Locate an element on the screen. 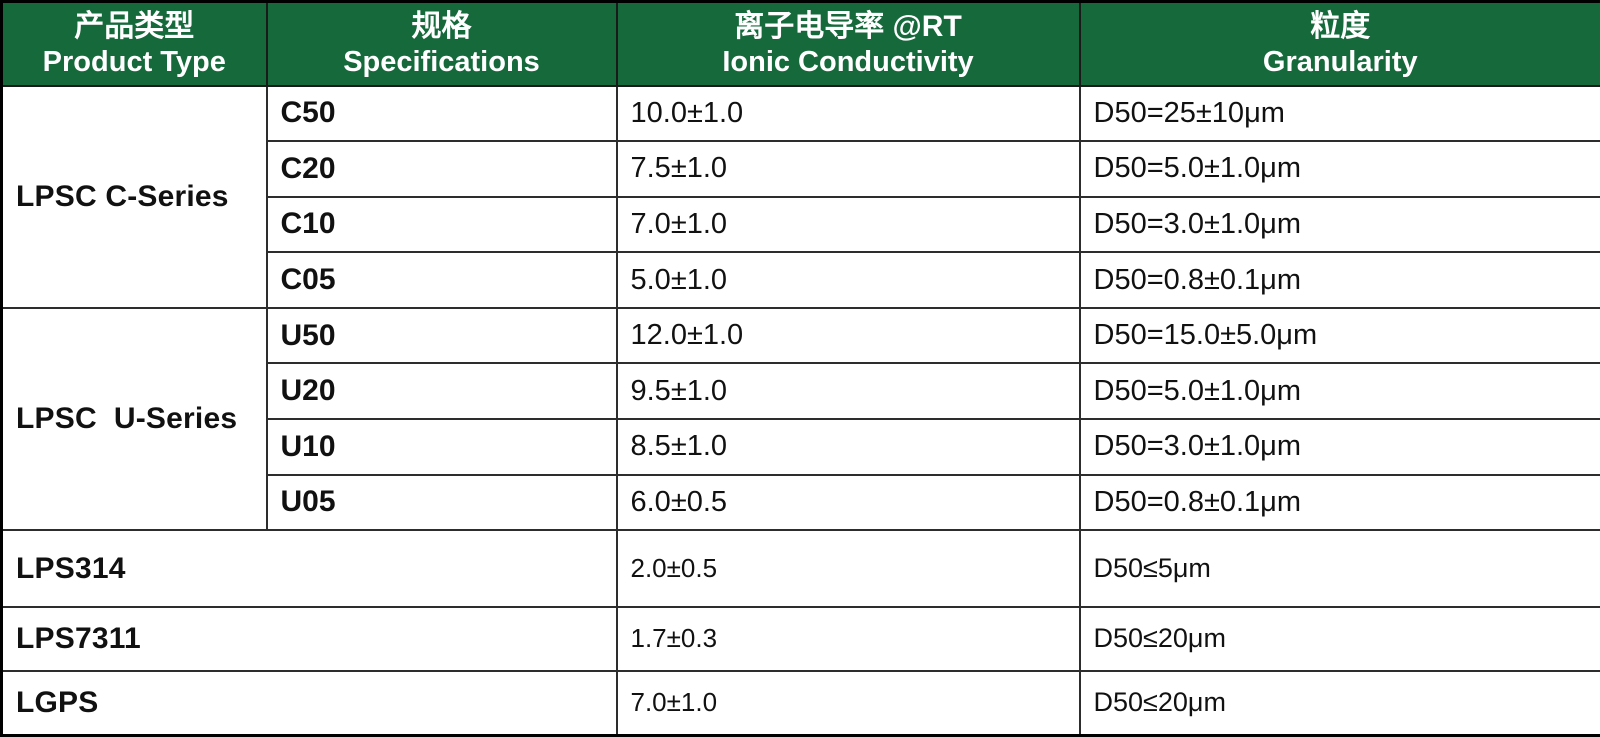 Image resolution: width=1600 pixels, height=737 pixels. table-row: LGPS 7.0±1.0 D50≤20μm is located at coordinates (800, 703).